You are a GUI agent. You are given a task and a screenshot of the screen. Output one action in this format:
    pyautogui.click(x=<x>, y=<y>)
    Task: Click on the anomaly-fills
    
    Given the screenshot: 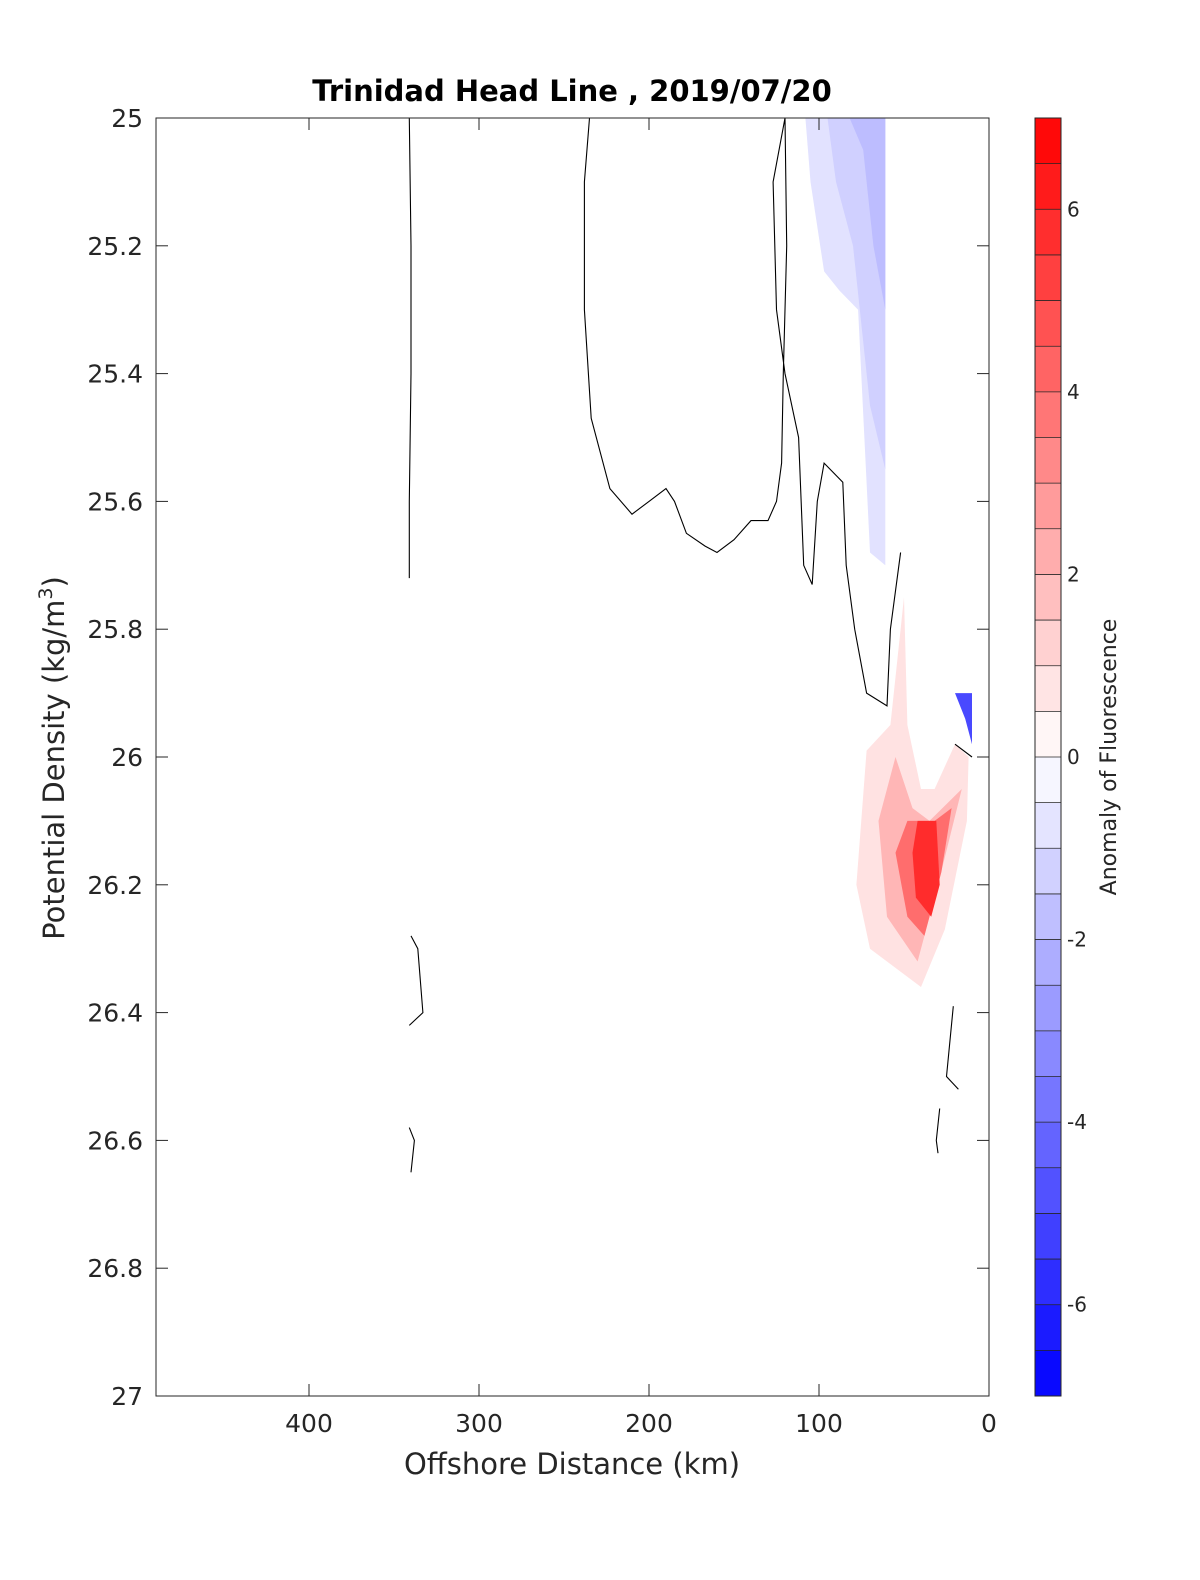 What is the action you would take?
    pyautogui.click(x=888, y=552)
    